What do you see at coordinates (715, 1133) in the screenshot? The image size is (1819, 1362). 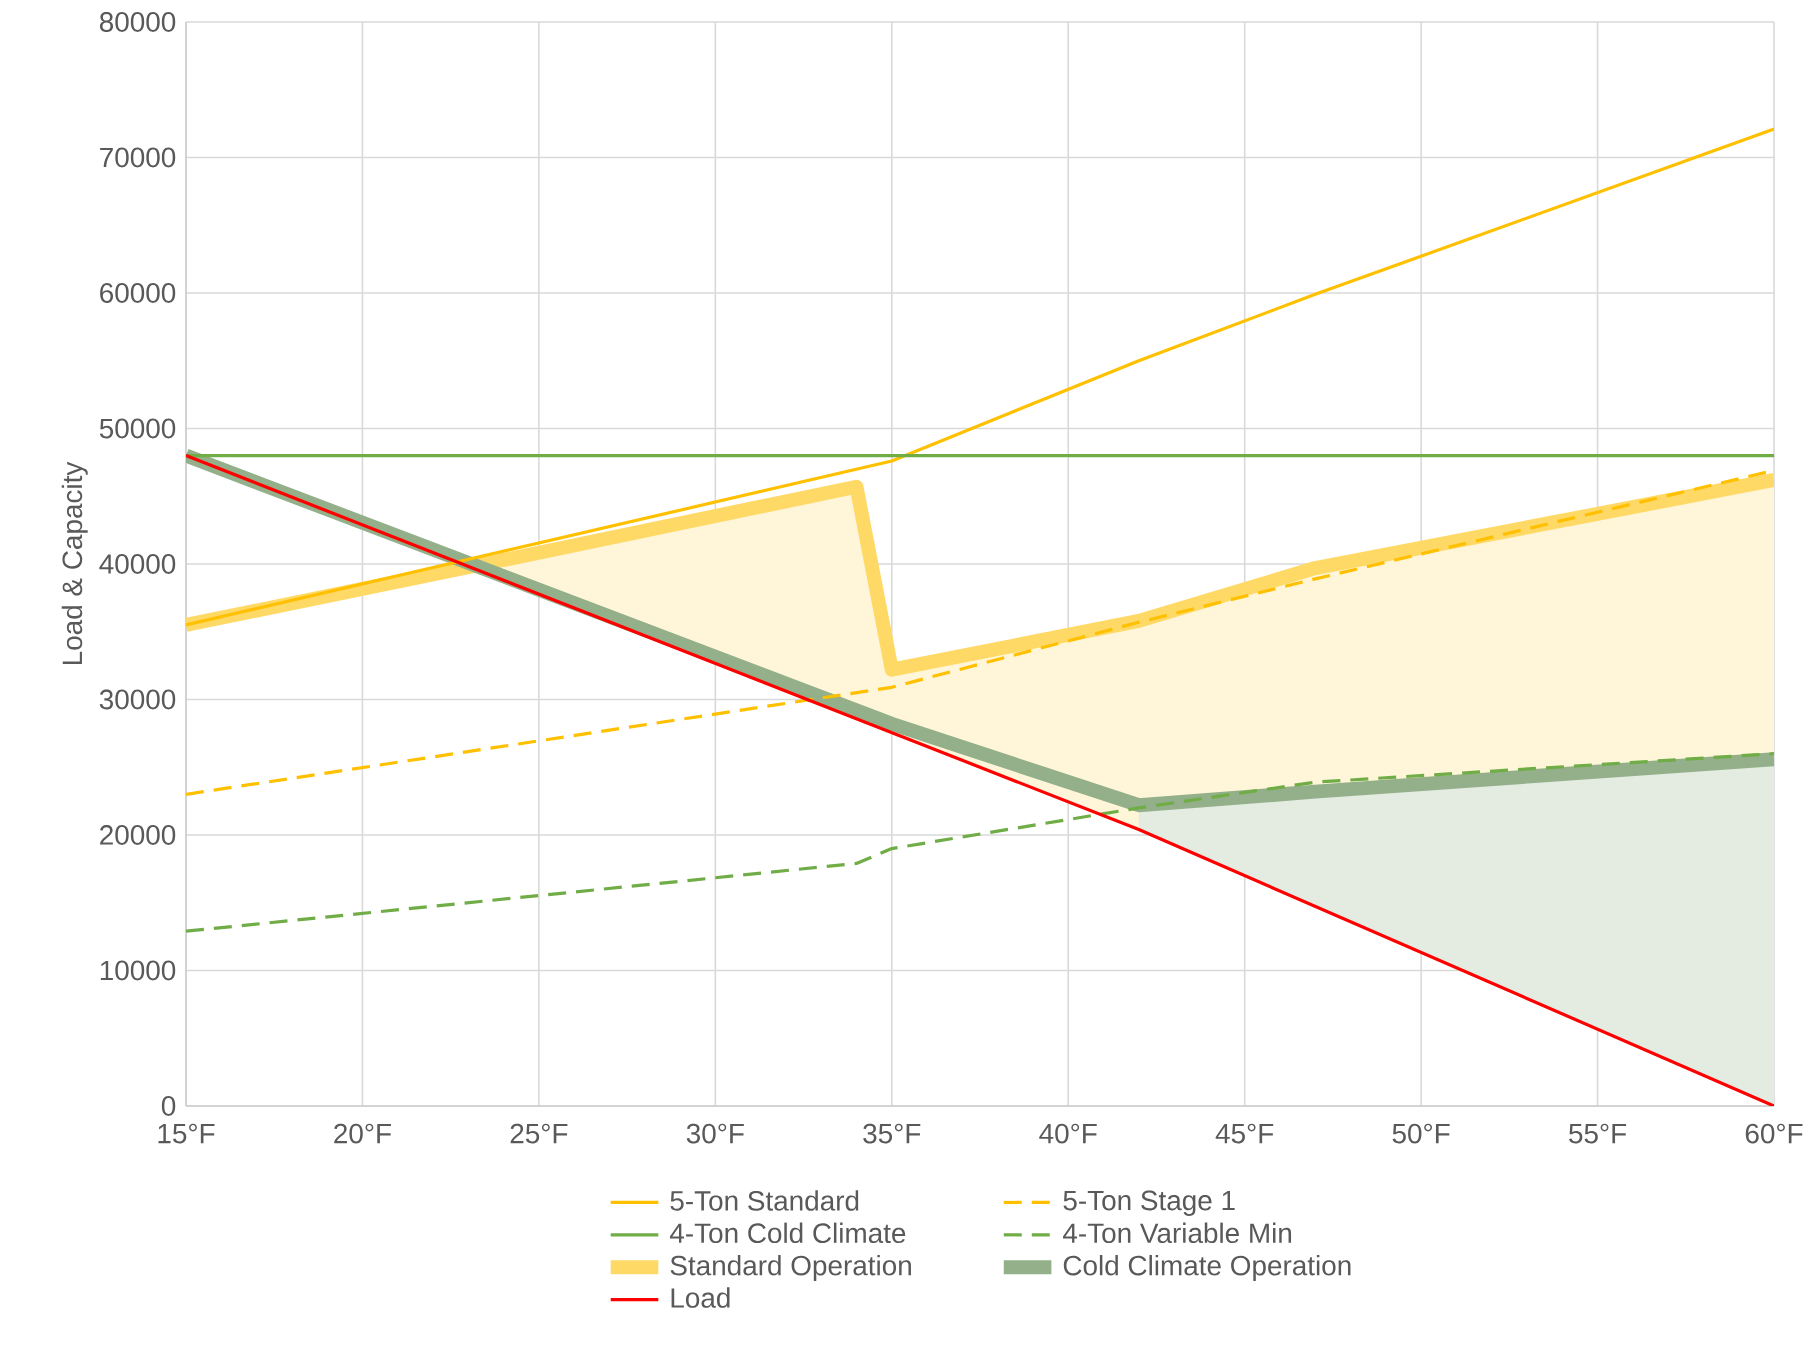 I see `x-tick-label: 30°F` at bounding box center [715, 1133].